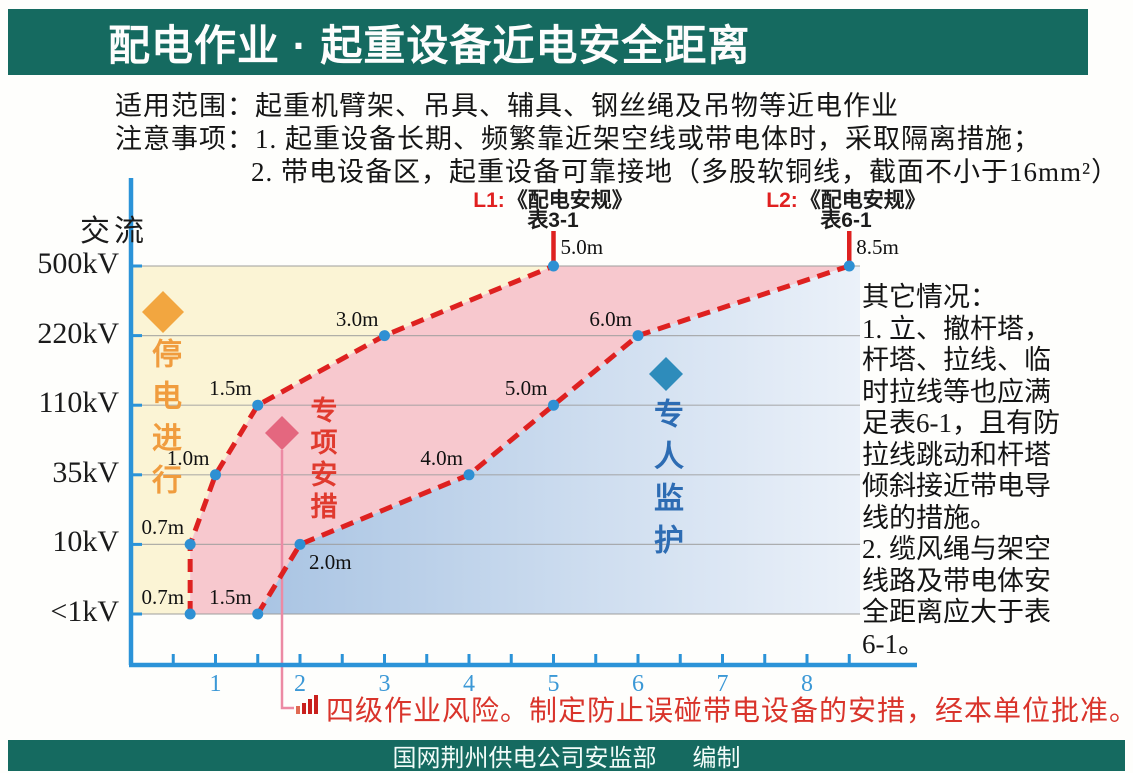 The height and width of the screenshot is (773, 1133). Describe the element at coordinates (185, 106) in the screenshot. I see `scope-label: 适用范围：` at that location.